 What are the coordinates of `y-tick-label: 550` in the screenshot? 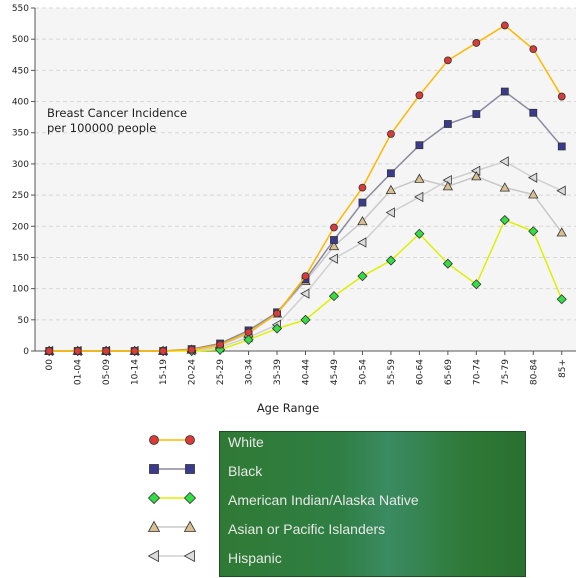 It's located at (20, 9).